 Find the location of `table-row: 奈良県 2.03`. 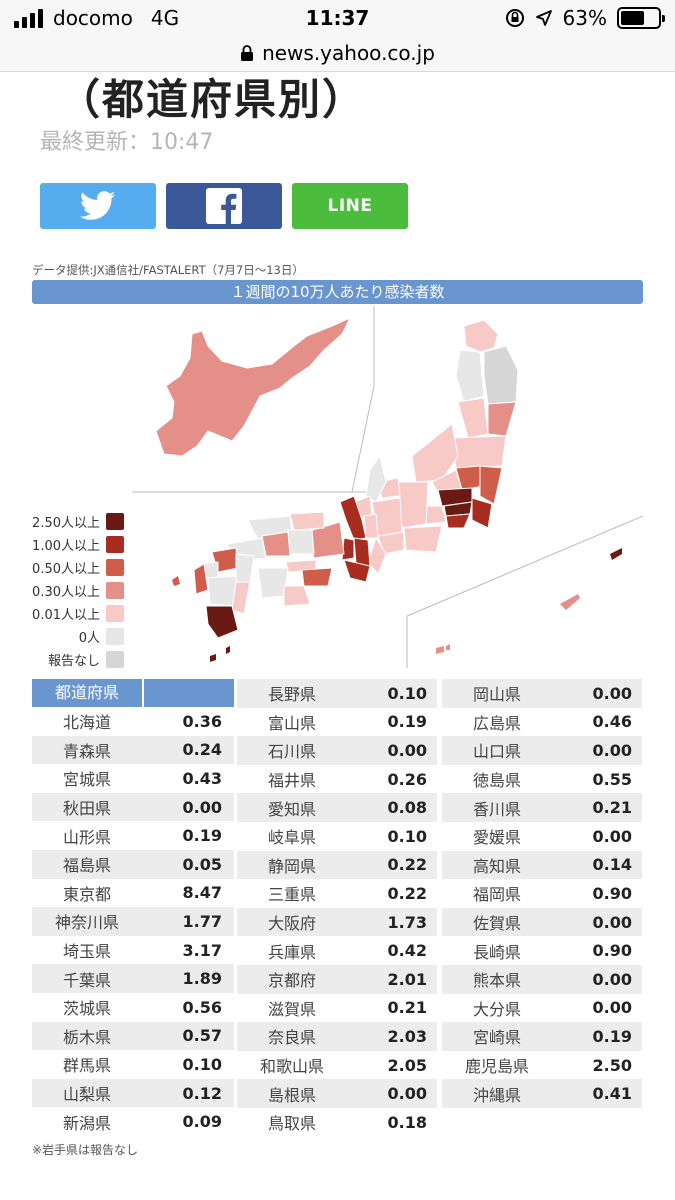

table-row: 奈良県 2.03 is located at coordinates (337, 1036).